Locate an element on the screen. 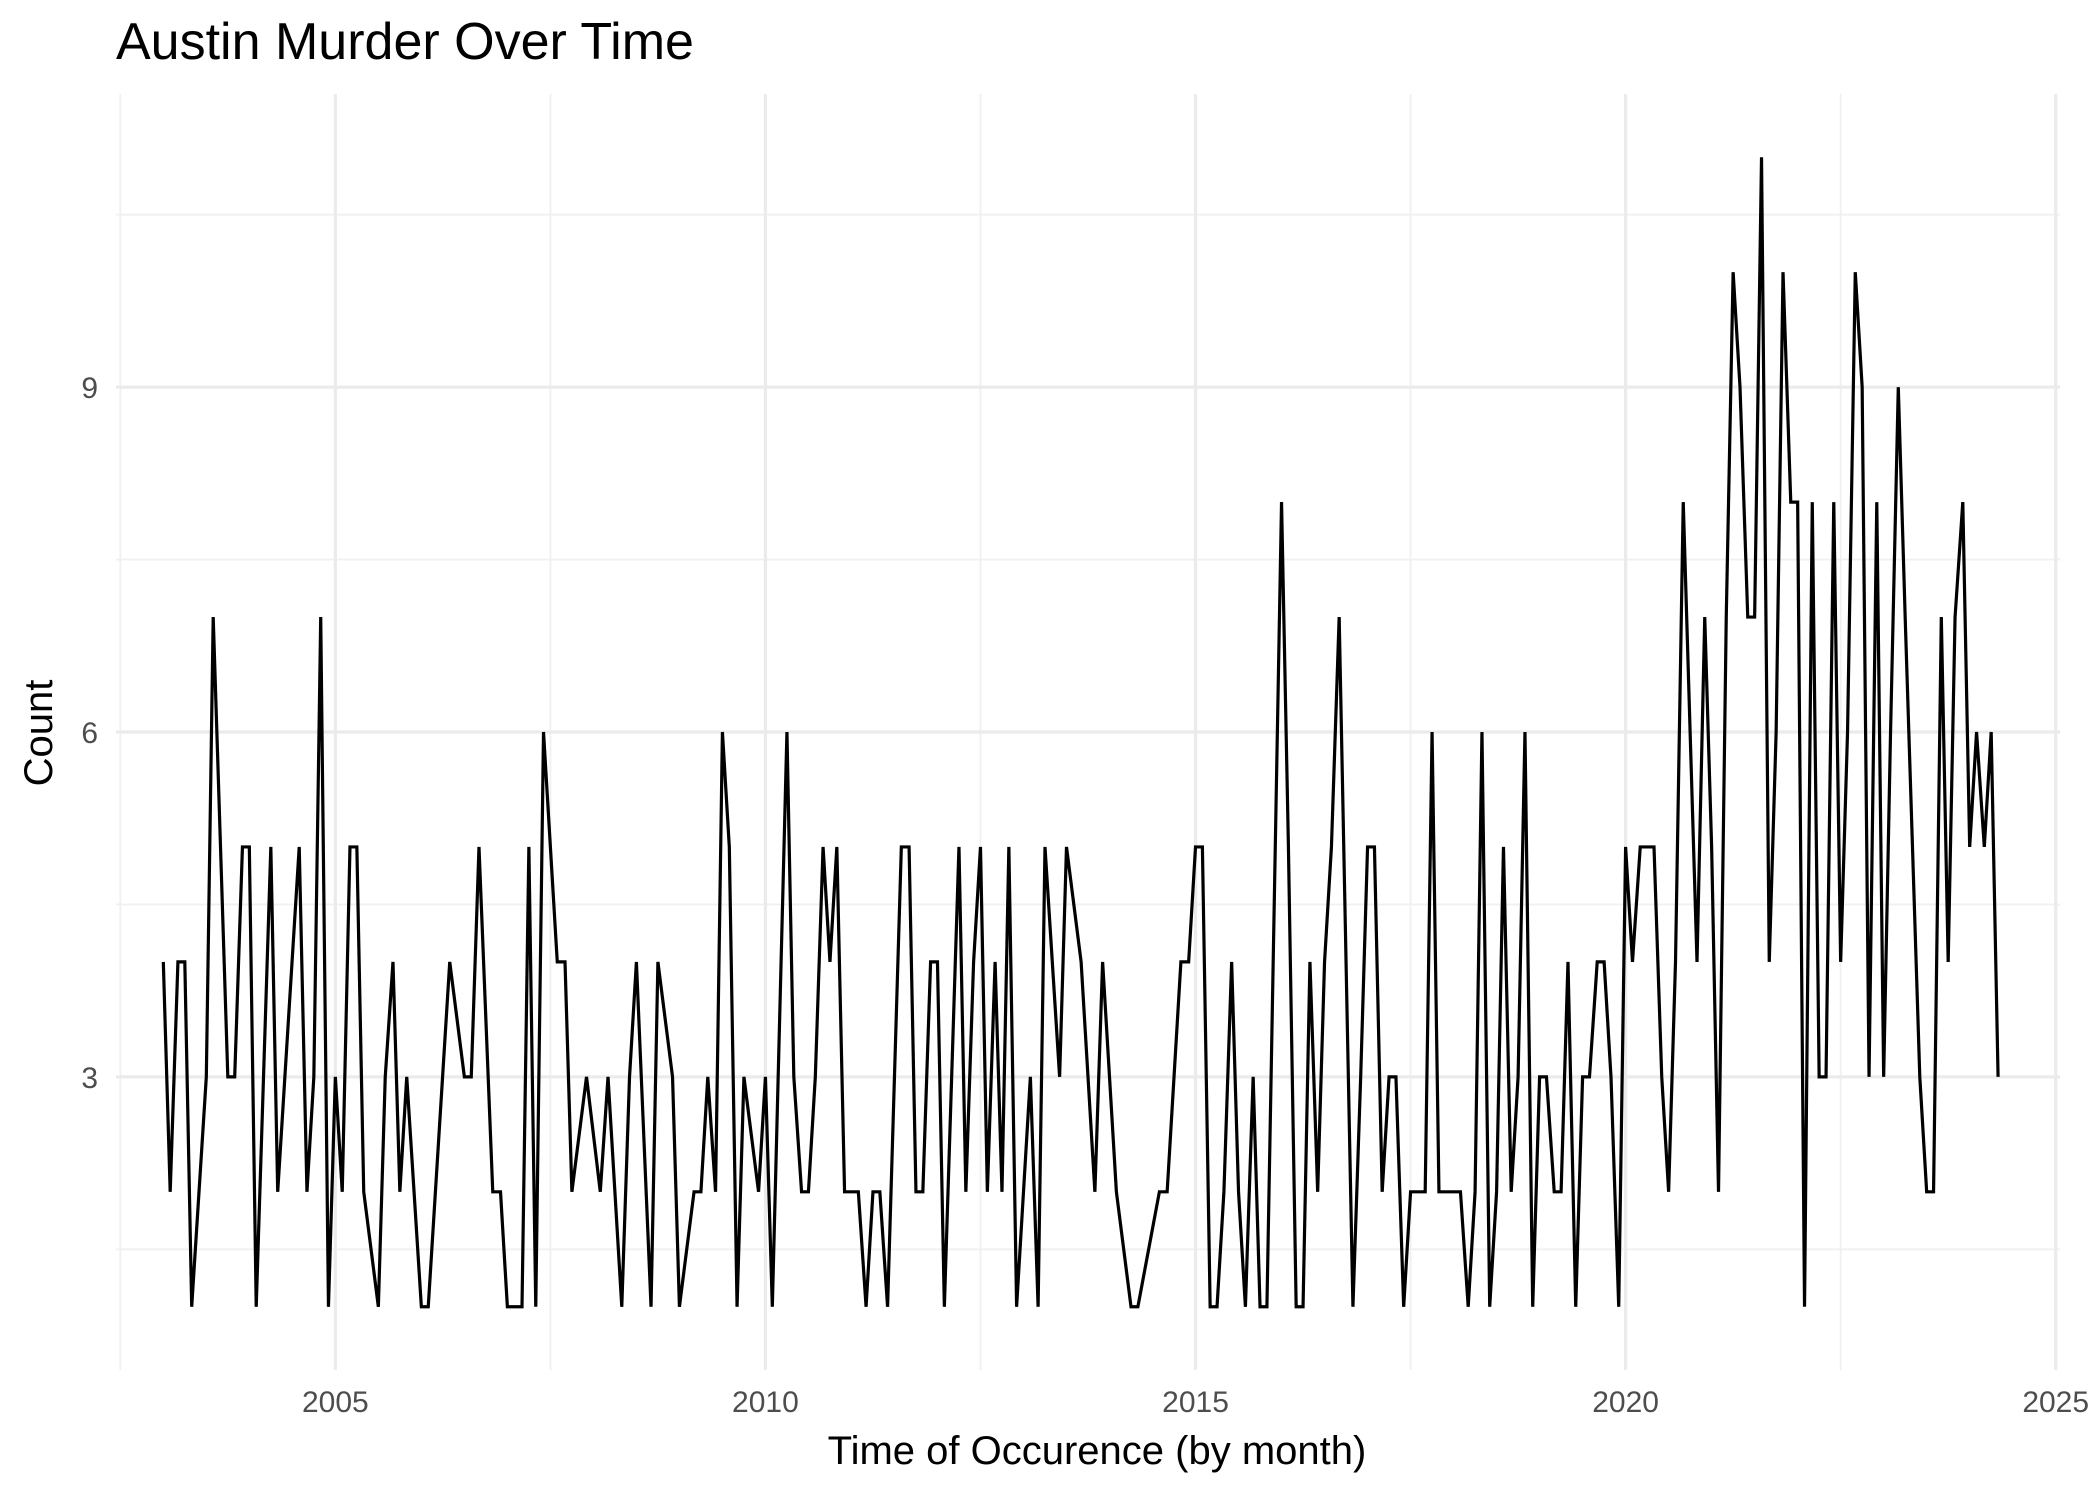 The width and height of the screenshot is (2100, 1499). y-tick-label: 9 is located at coordinates (89, 388).